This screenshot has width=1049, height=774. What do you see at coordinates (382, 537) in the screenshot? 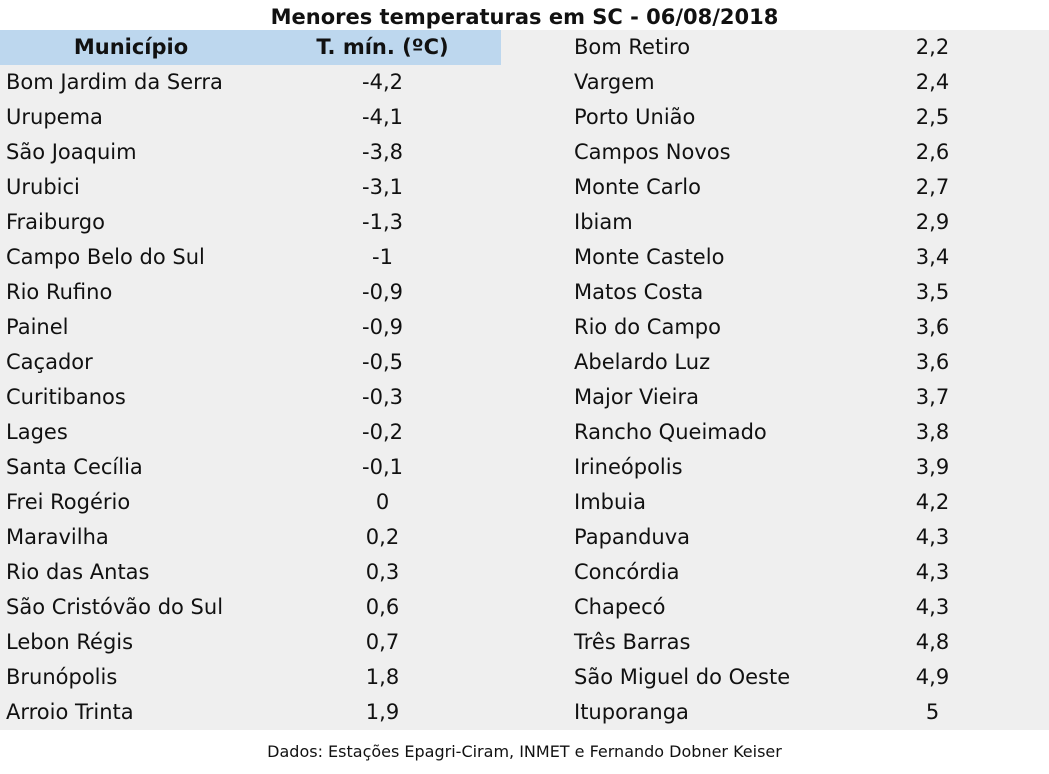
I see `tmin-cell: 0,2` at bounding box center [382, 537].